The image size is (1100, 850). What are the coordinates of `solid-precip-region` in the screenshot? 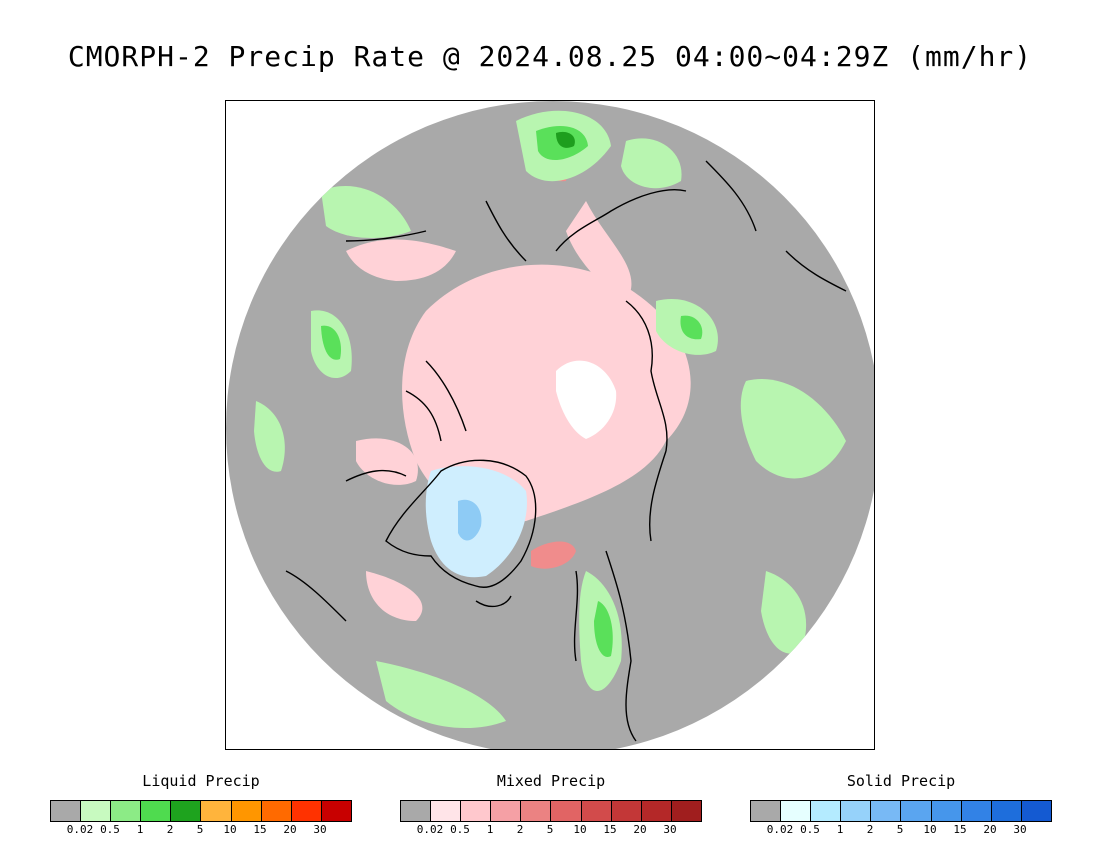 It's located at (470, 520).